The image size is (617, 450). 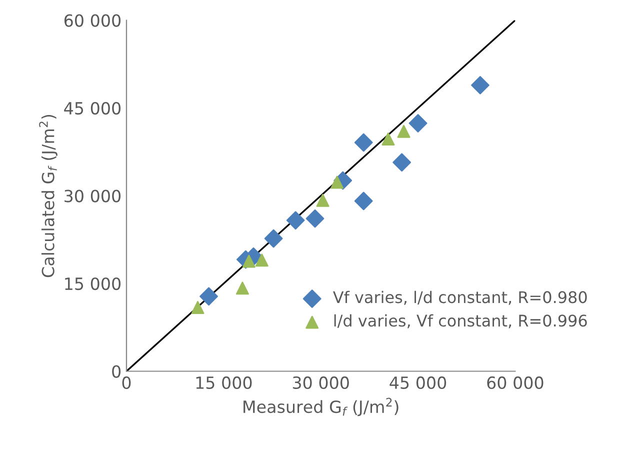 What do you see at coordinates (460, 321) in the screenshot?
I see `legend-label: l/d varies, Vf constant, R=0.996` at bounding box center [460, 321].